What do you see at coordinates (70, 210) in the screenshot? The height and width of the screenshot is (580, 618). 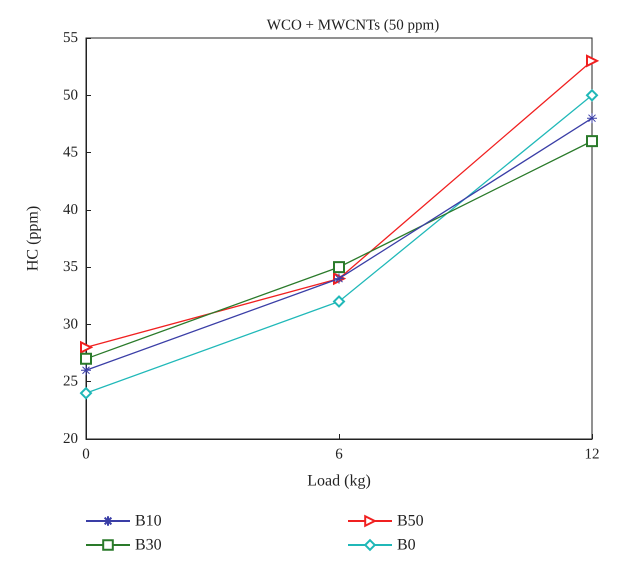 I see `y-tick-label: 40` at bounding box center [70, 210].